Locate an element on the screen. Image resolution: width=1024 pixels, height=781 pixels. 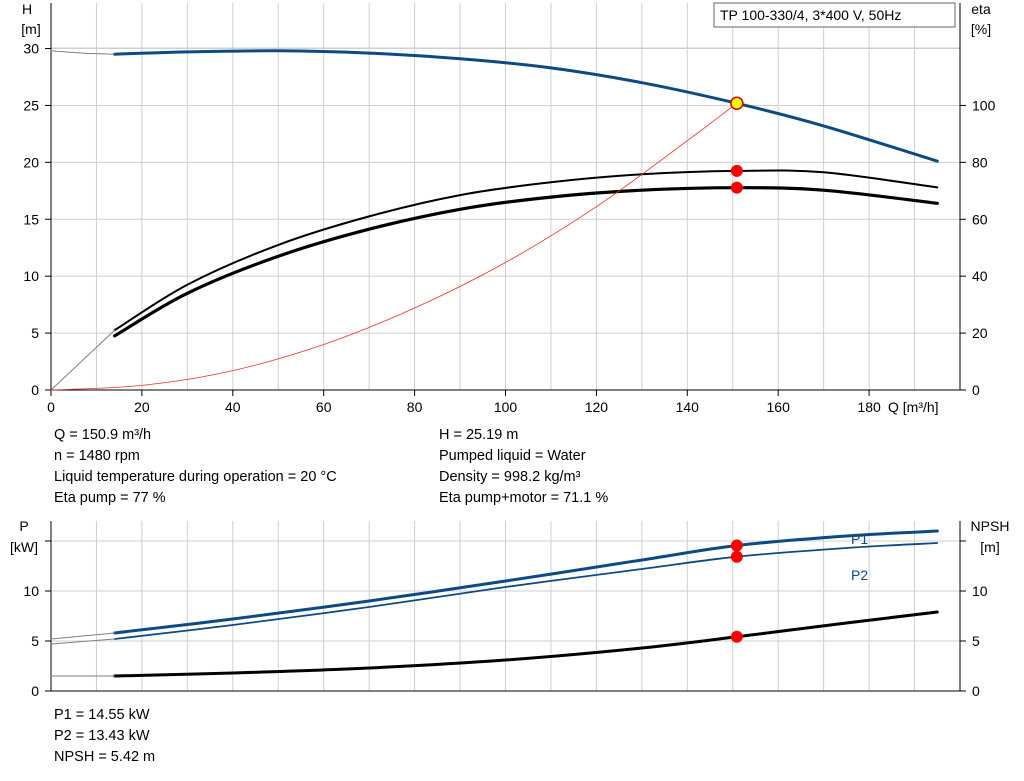
top-left-tick-label: 30 is located at coordinates (31, 49).